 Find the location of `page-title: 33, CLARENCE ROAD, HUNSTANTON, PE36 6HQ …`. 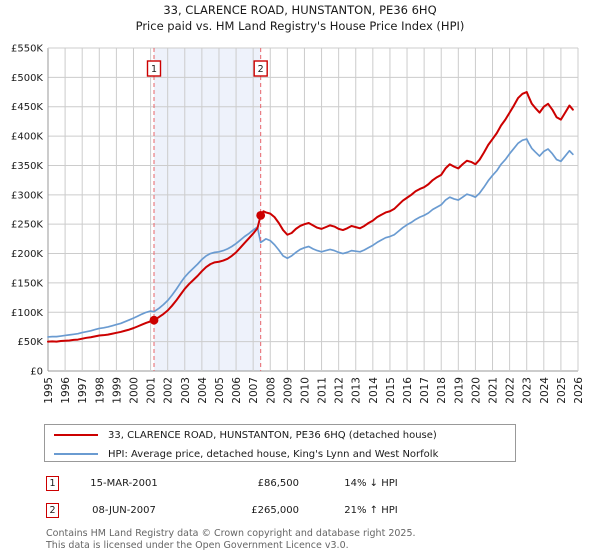

page-title: 33, CLARENCE ROAD, HUNSTANTON, PE36 6HQ … is located at coordinates (300, 18).